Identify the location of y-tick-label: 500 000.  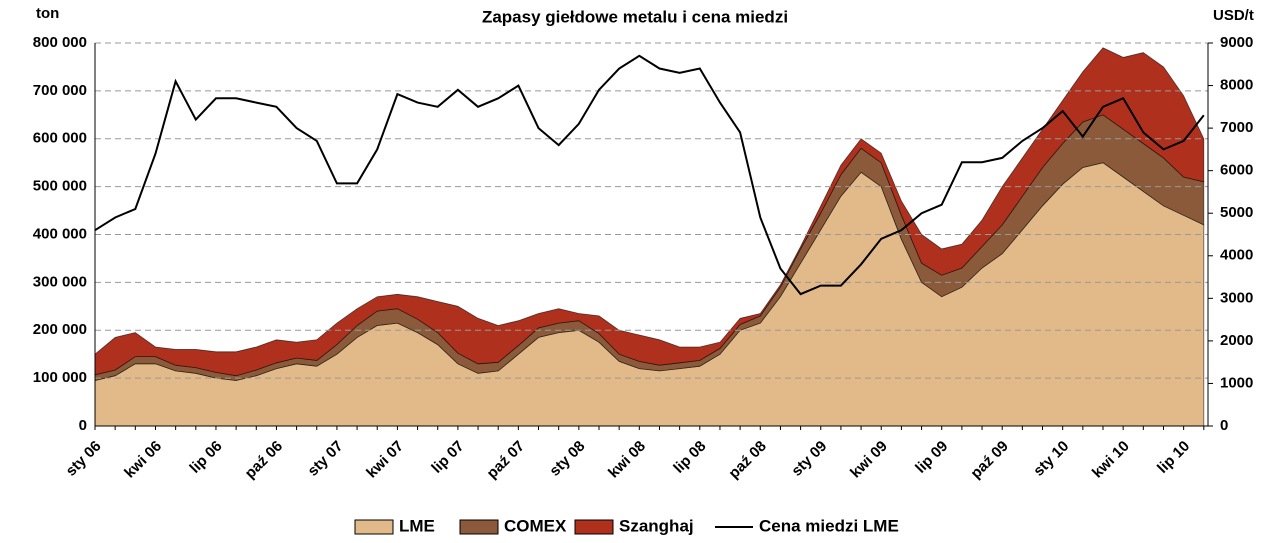
(60, 186).